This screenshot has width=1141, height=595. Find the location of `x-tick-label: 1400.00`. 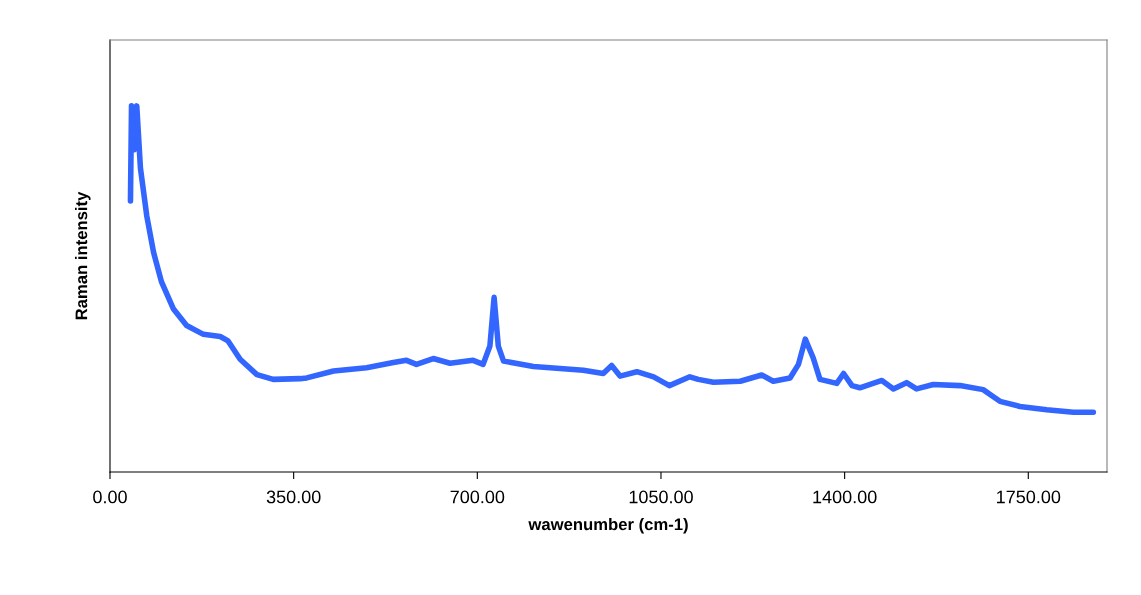

x-tick-label: 1400.00 is located at coordinates (845, 497).